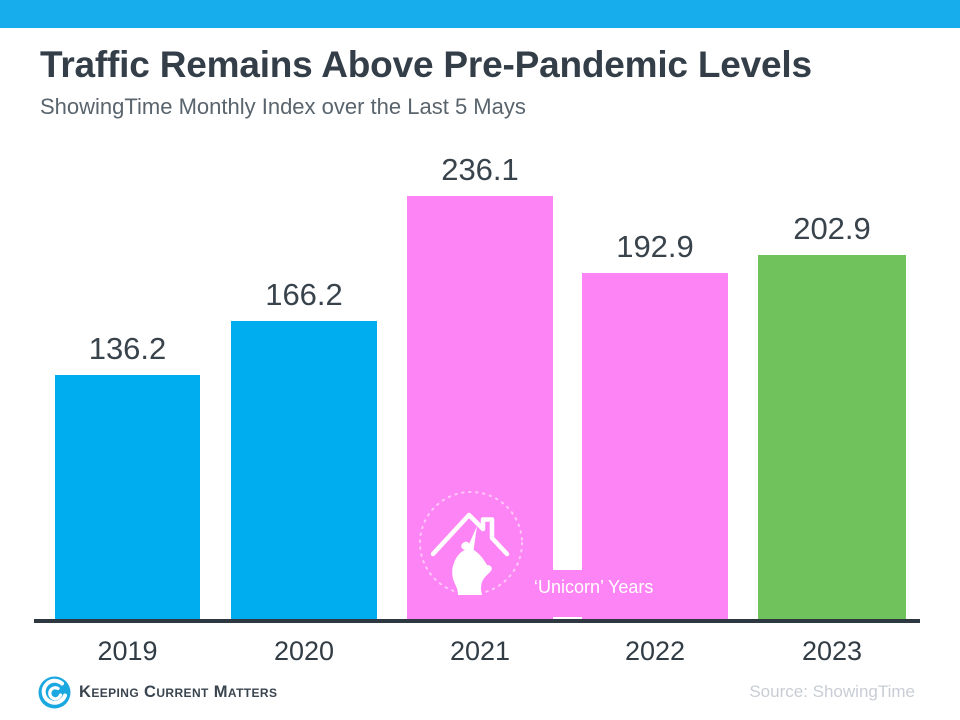  What do you see at coordinates (127, 651) in the screenshot?
I see `x-axis-label-2019: 2019` at bounding box center [127, 651].